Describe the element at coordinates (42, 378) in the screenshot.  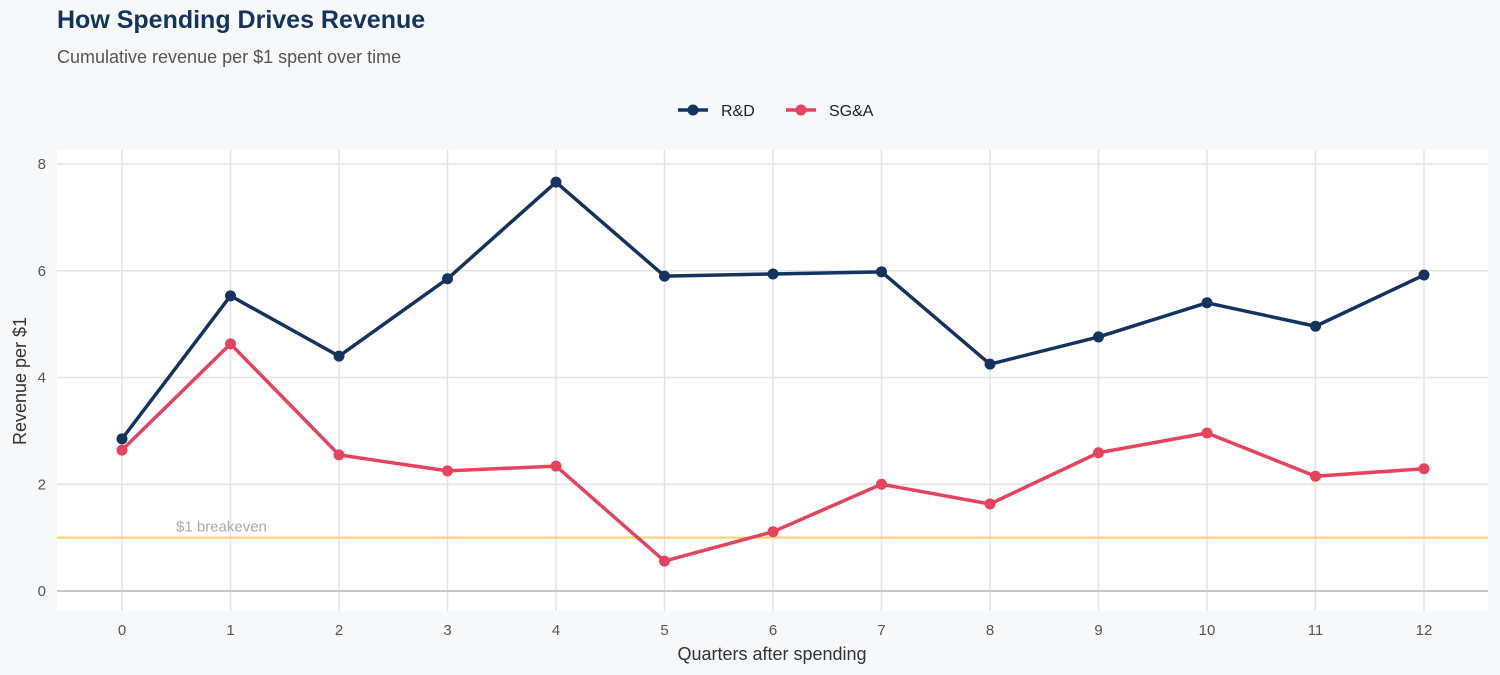
I see `y-tick-label: 4` at that location.